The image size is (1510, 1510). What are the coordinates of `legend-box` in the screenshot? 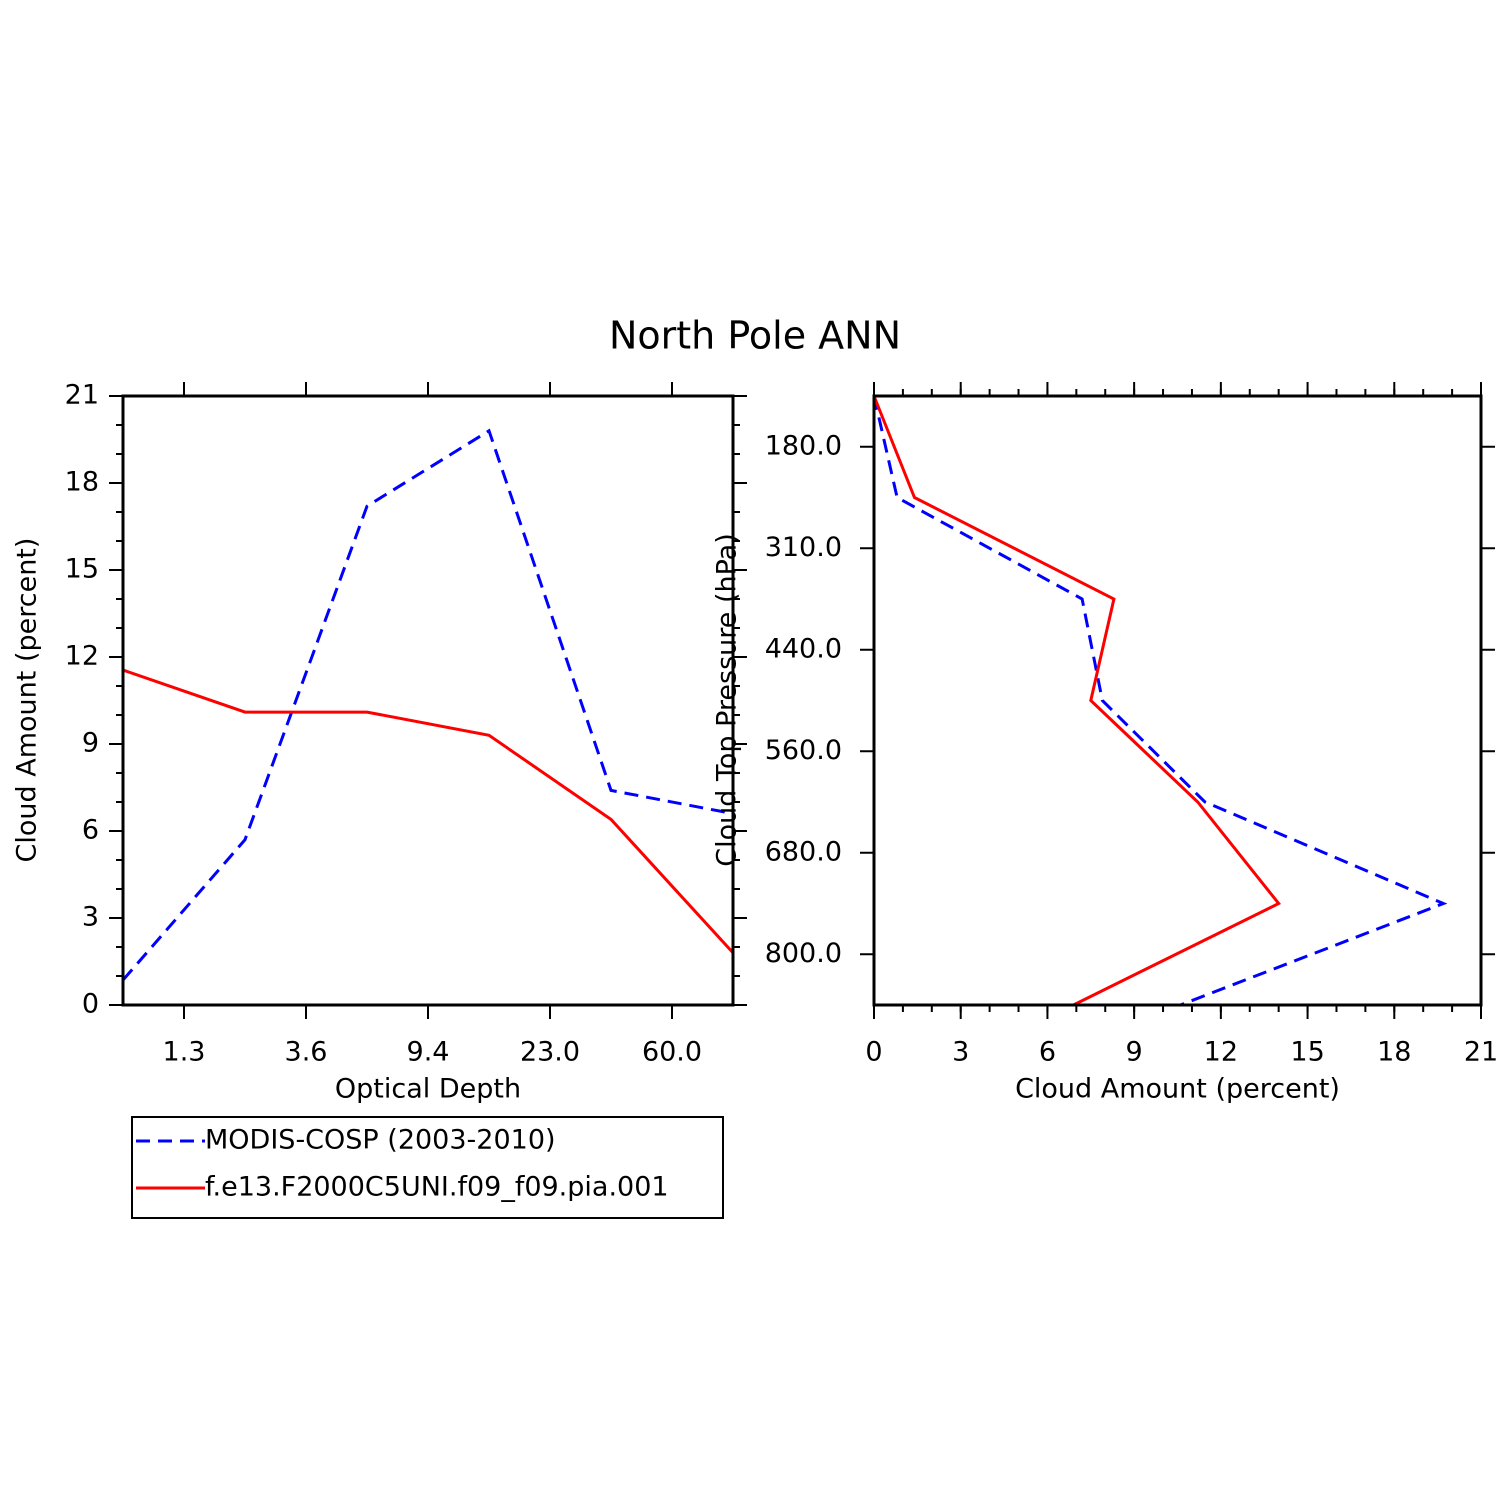 It's located at (427, 1167).